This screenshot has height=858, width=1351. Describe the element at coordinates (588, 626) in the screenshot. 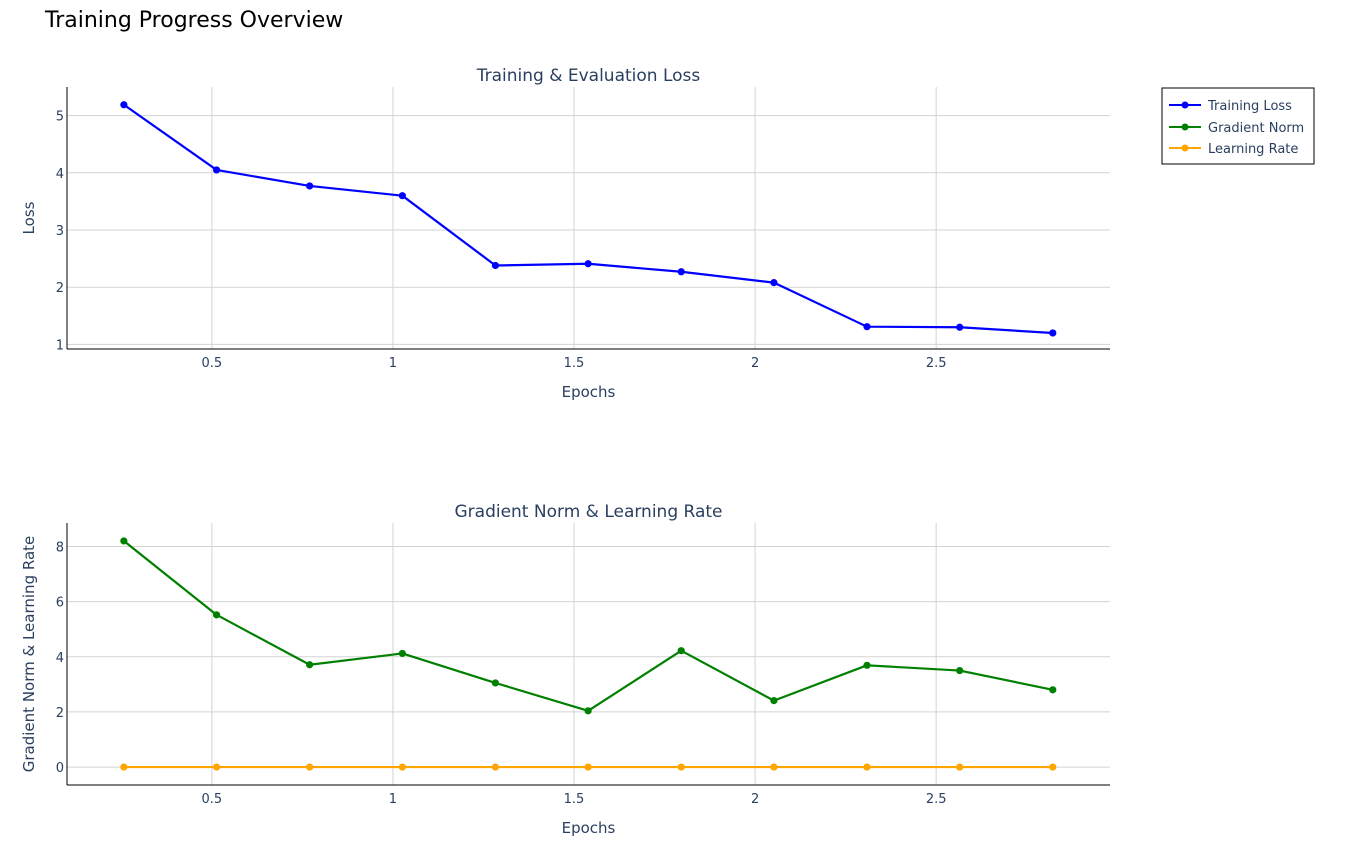

I see `series-line-gradient-norm` at that location.